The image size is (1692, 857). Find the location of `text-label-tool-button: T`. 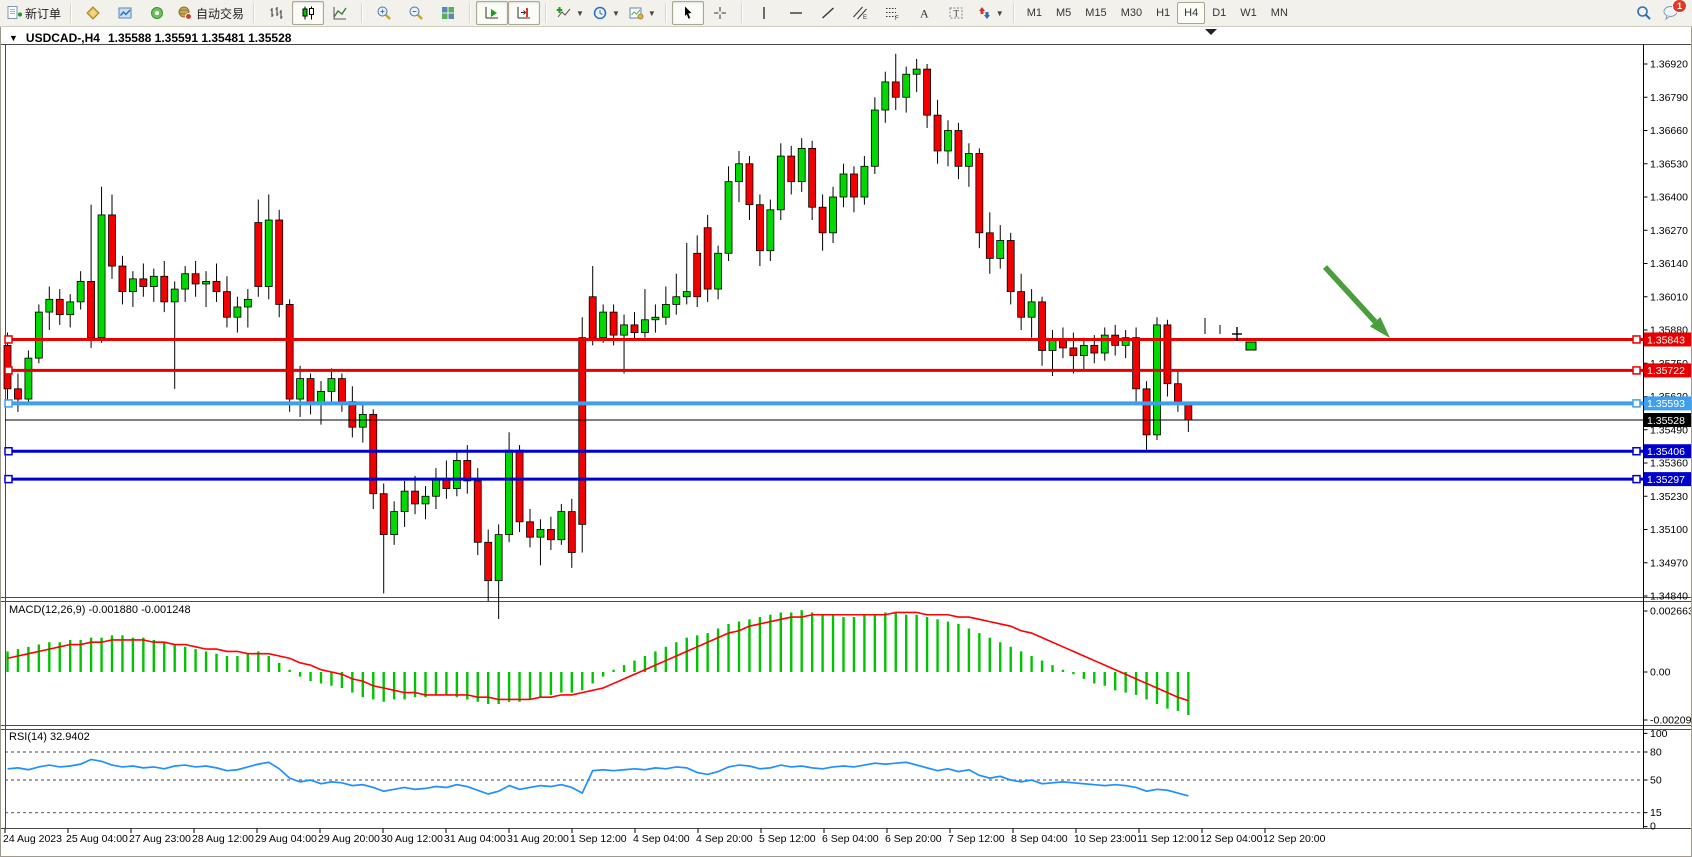

text-label-tool-button: T is located at coordinates (956, 13).